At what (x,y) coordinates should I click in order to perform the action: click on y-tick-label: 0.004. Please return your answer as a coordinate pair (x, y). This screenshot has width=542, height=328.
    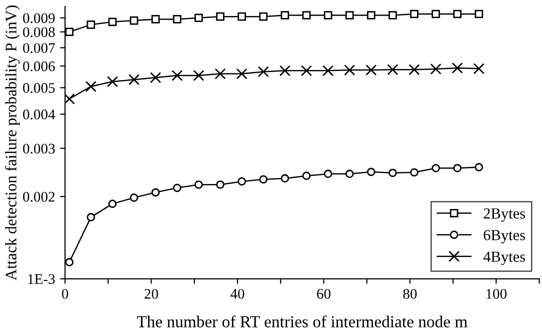
    Looking at the image, I should click on (39, 115).